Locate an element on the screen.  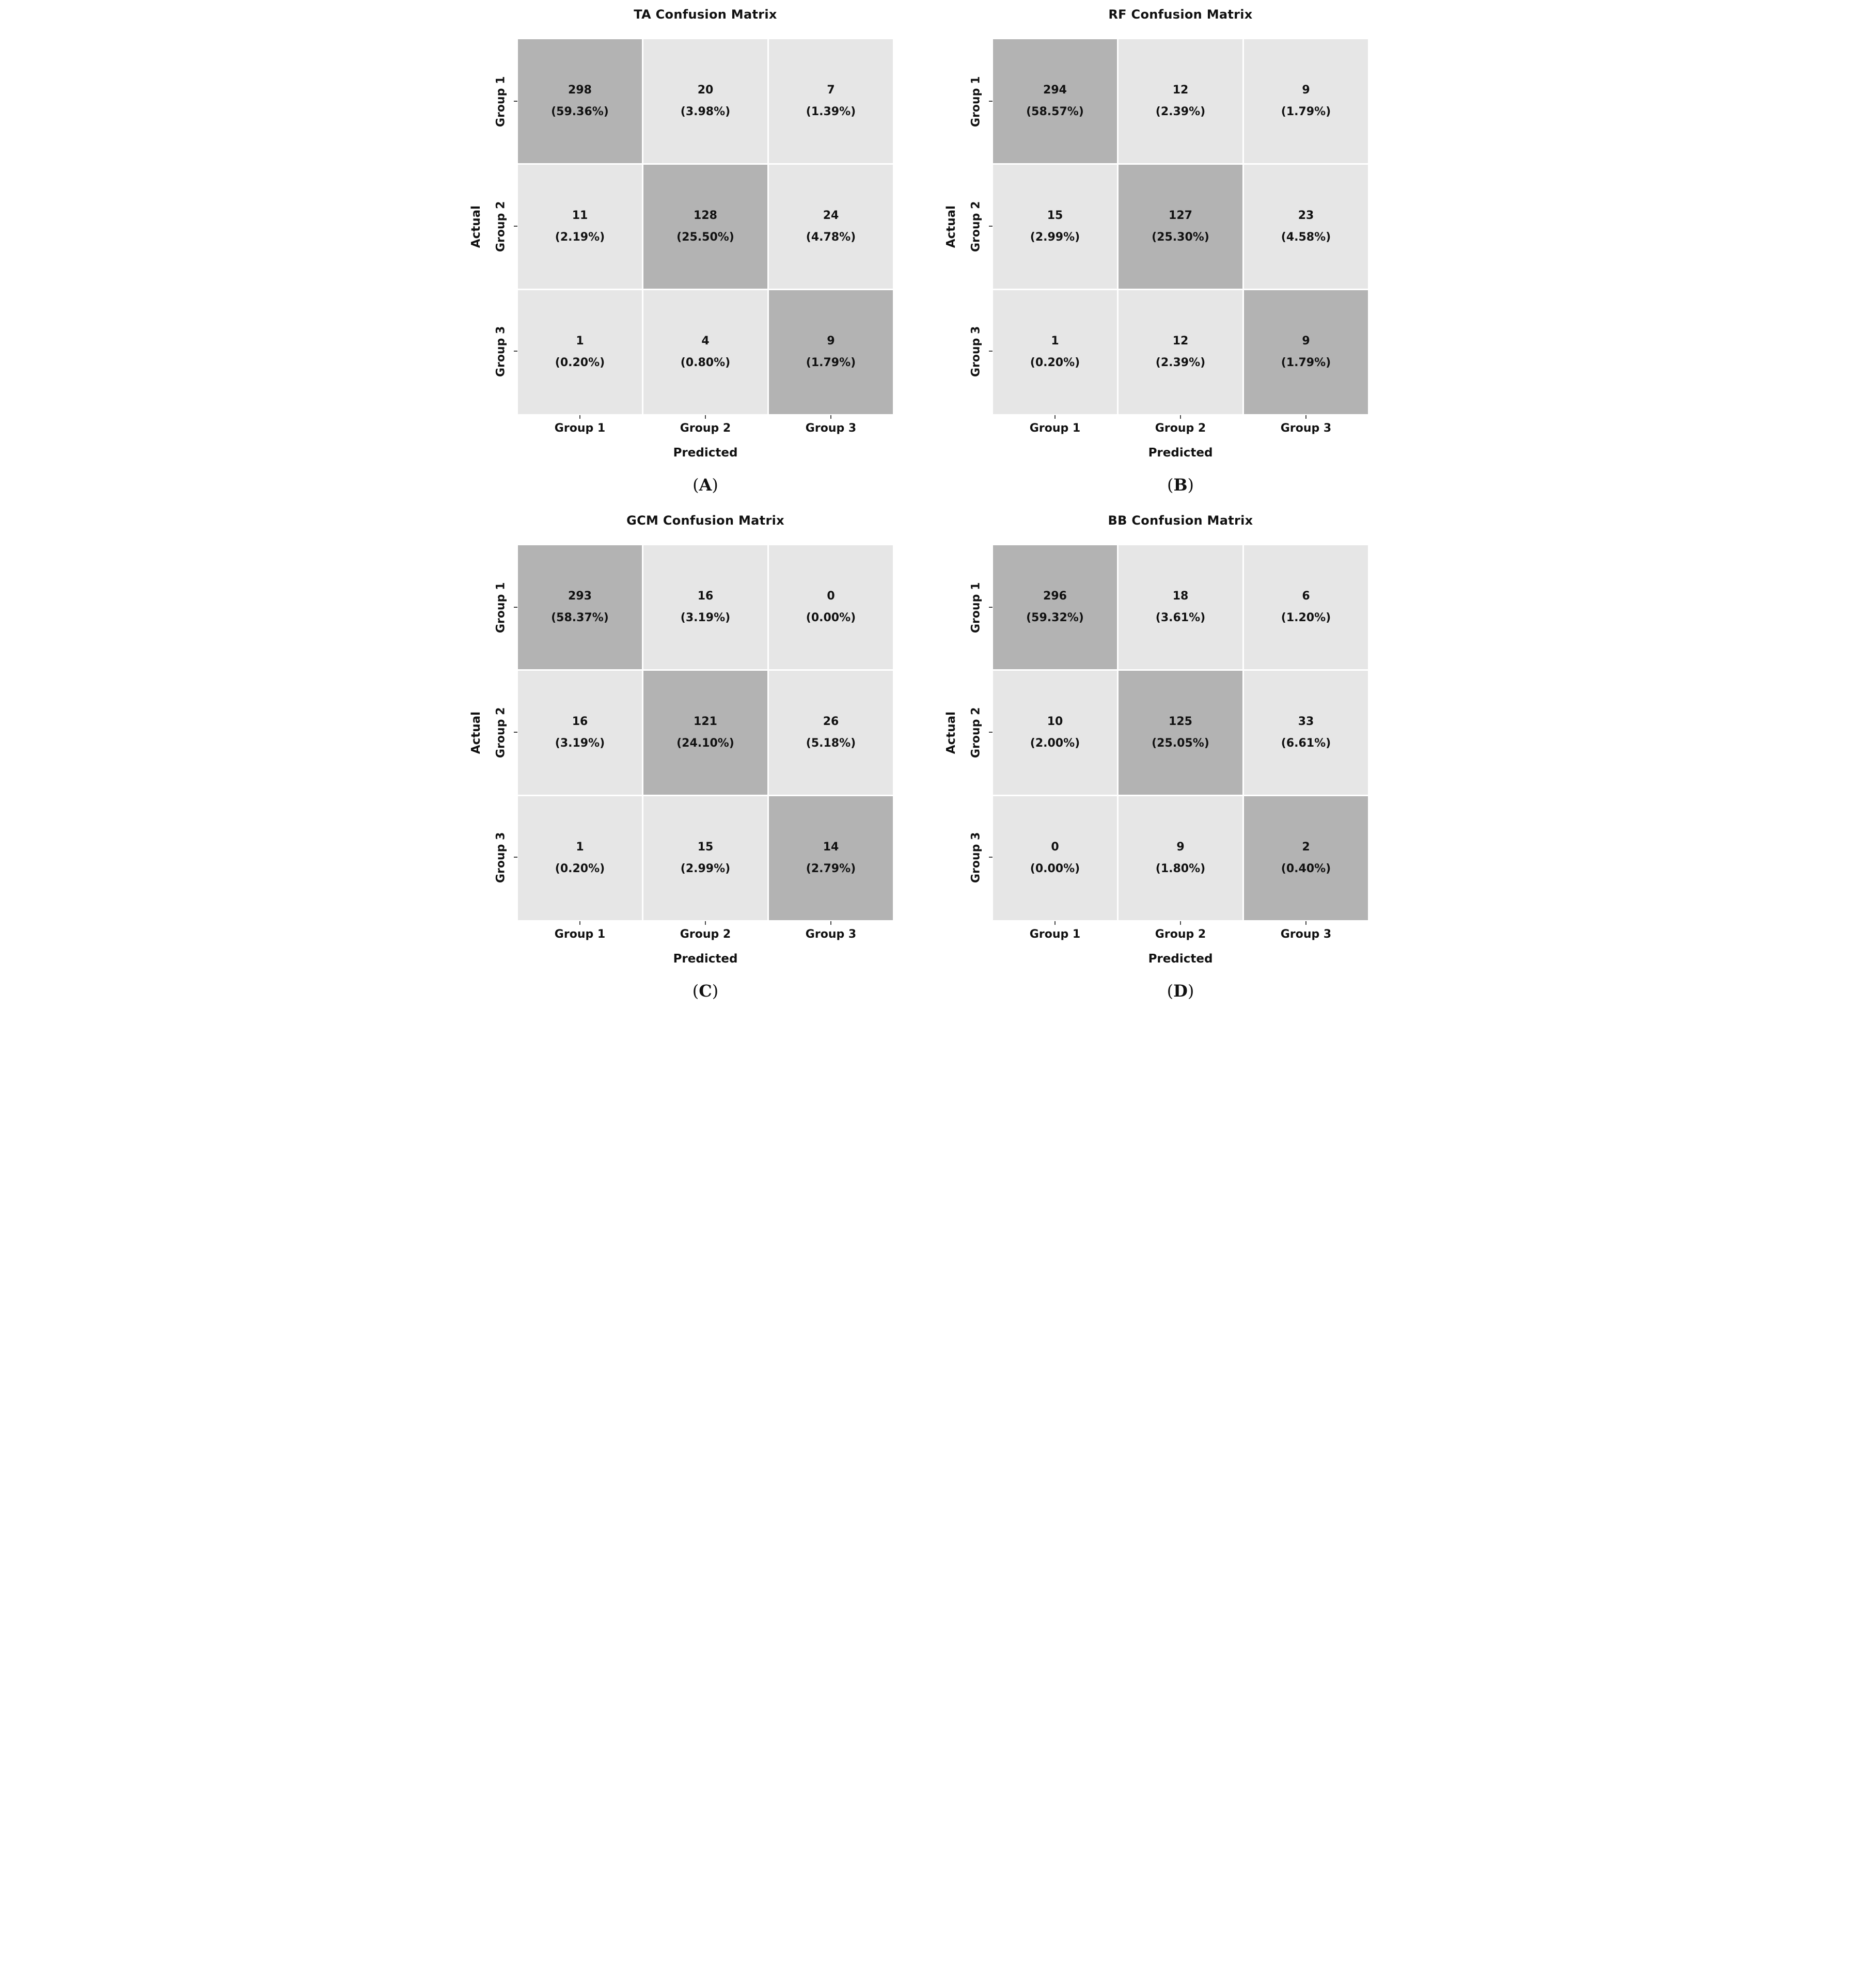
matrix-cell-r1c3: 9 (1.79%) is located at coordinates (1306, 101).